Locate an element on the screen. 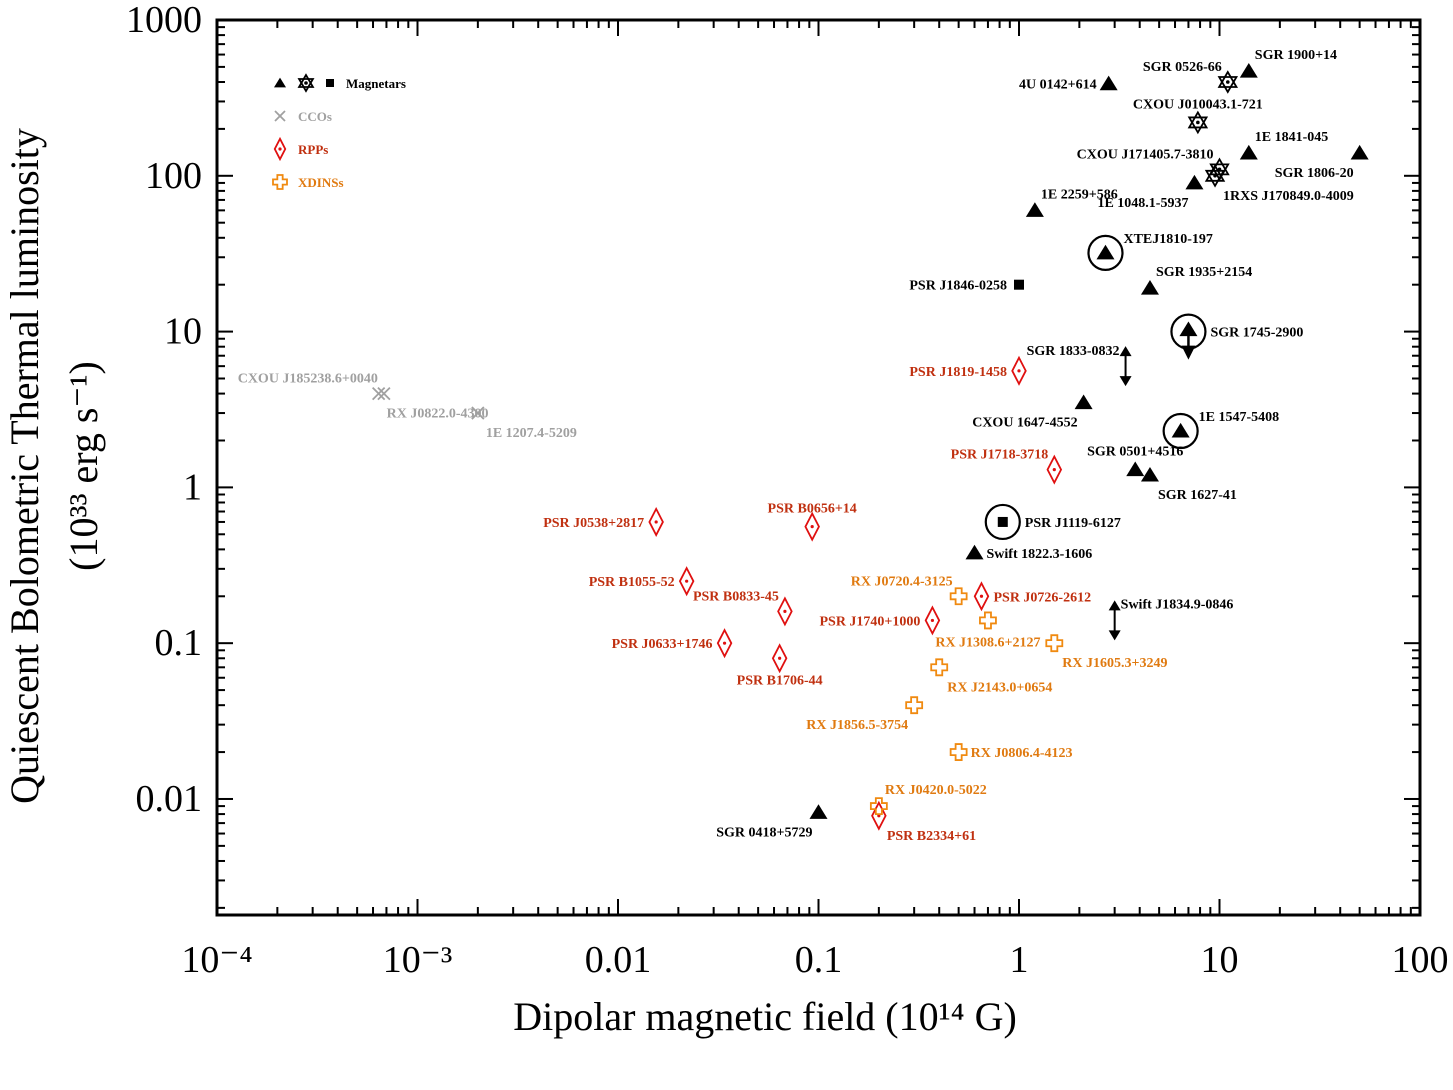 The image size is (1453, 1090). point-label: RX J1605.3+3249 is located at coordinates (1114, 663).